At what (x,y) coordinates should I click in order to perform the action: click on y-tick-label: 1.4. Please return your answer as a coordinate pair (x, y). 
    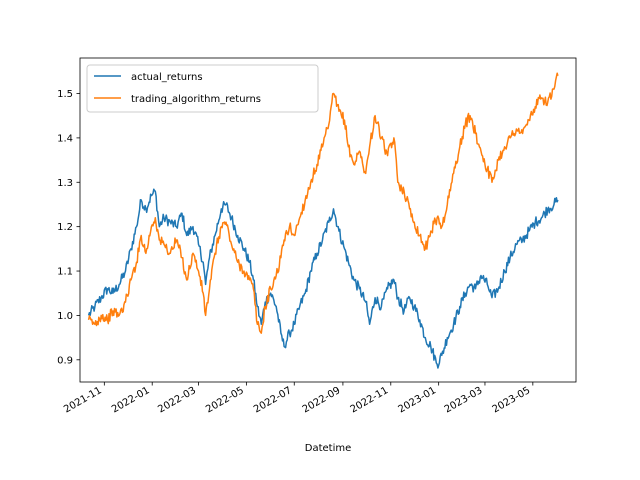
    Looking at the image, I should click on (65, 138).